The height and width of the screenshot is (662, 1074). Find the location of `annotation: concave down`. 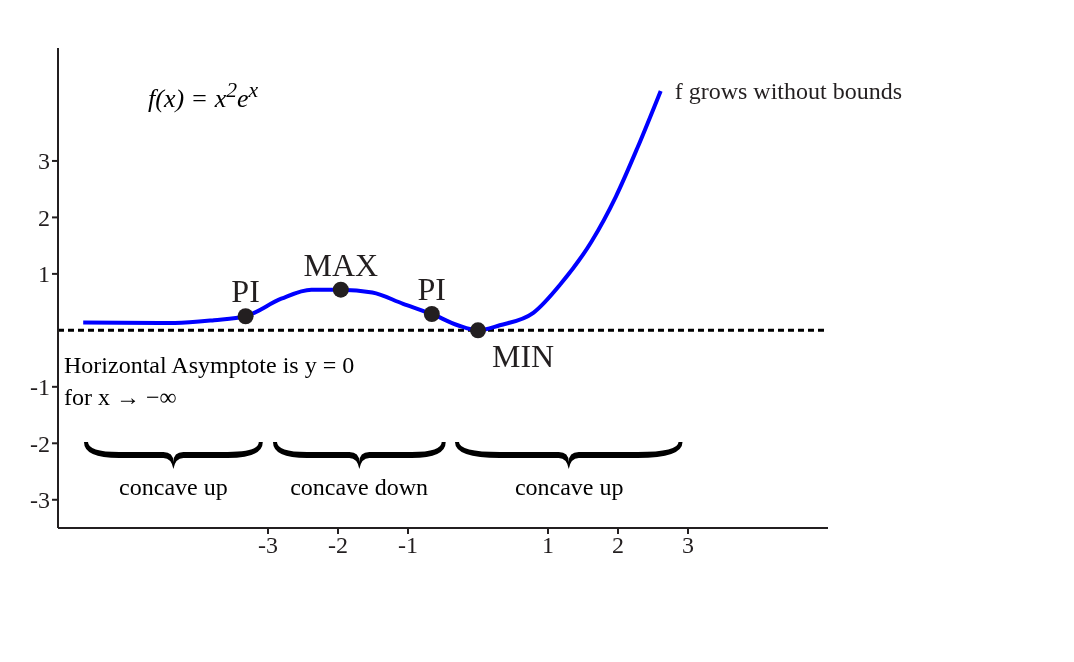

annotation: concave down is located at coordinates (359, 488).